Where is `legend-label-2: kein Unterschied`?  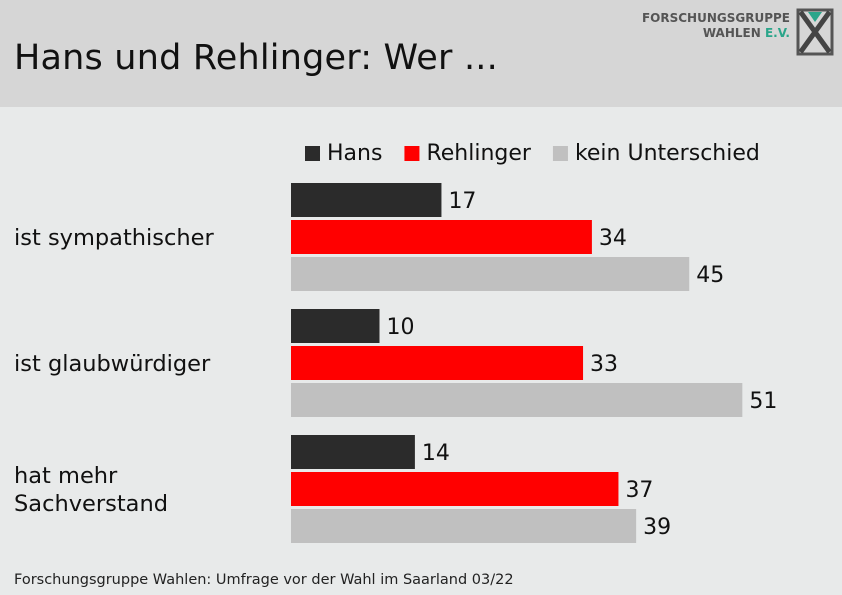
legend-label-2: kein Unterschied is located at coordinates (667, 153).